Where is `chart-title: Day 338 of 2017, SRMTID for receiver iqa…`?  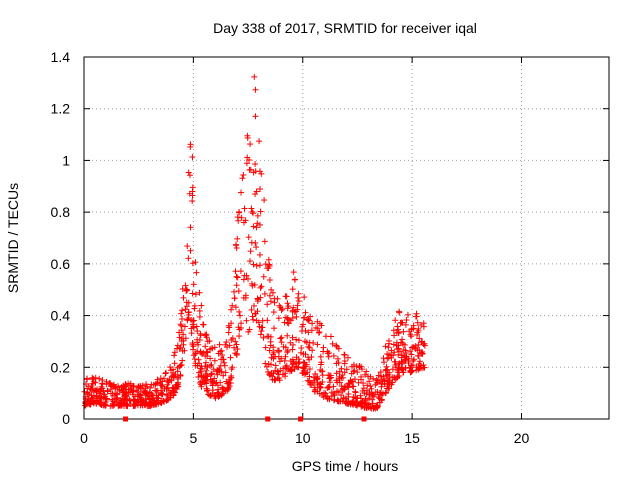 chart-title: Day 338 of 2017, SRMTID for receiver iqa… is located at coordinates (345, 28).